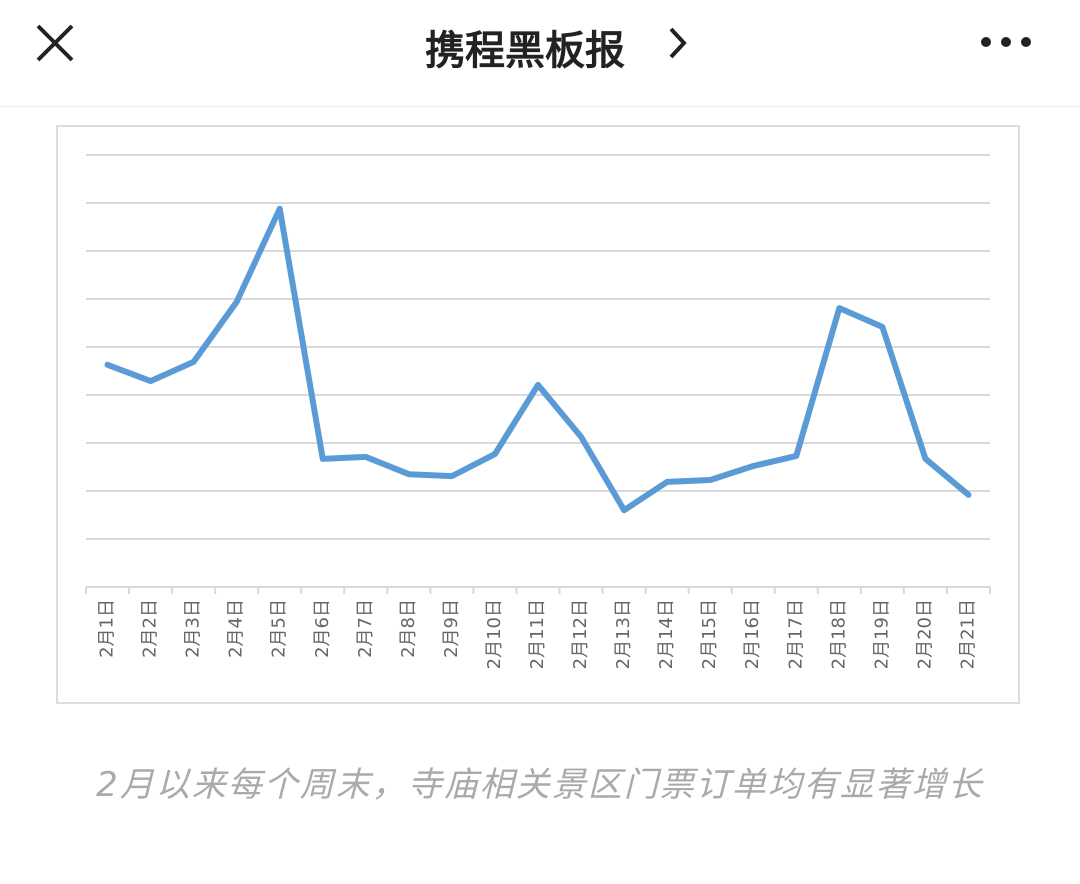  Describe the element at coordinates (322, 628) in the screenshot. I see `x-tick-label: 2月6日` at that location.